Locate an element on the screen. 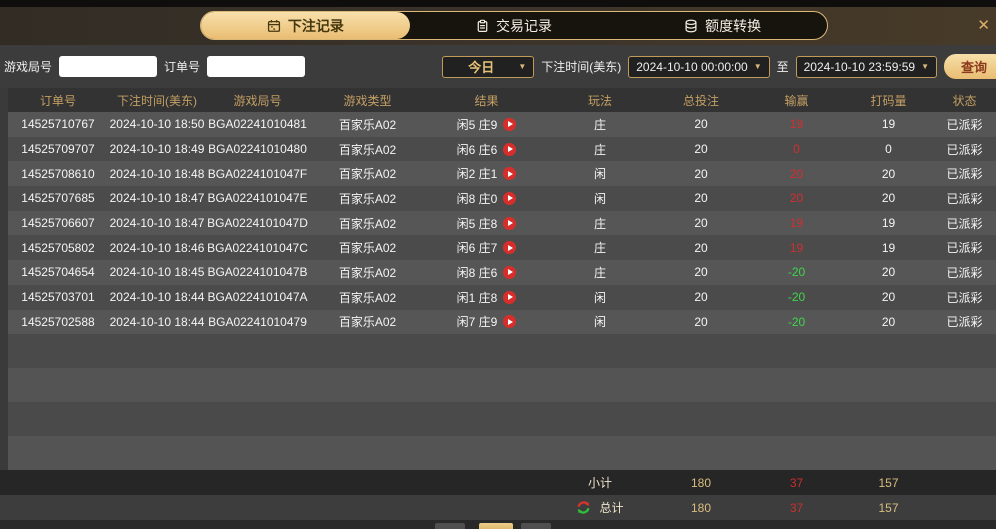  search-button: 查询 is located at coordinates (969, 66).